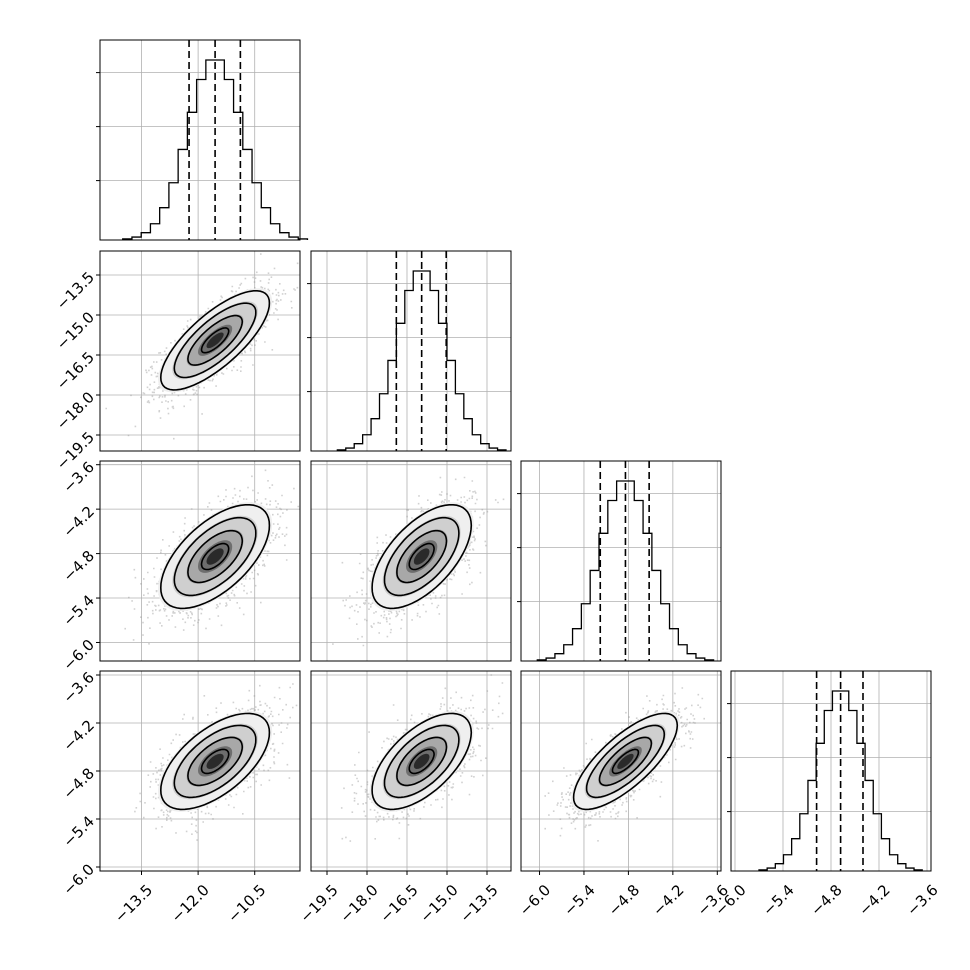 This screenshot has height=970, width=970. What do you see at coordinates (246, 903) in the screenshot?
I see `x-tick-label: −10.5` at bounding box center [246, 903].